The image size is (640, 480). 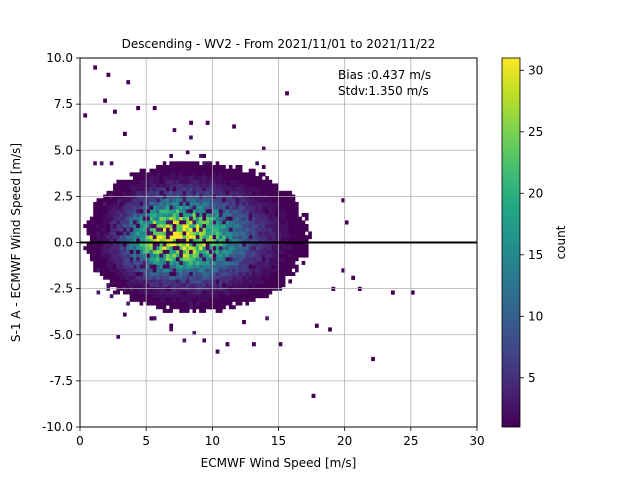 I want to click on y-tick-label: -10.0, so click(x=57, y=427).